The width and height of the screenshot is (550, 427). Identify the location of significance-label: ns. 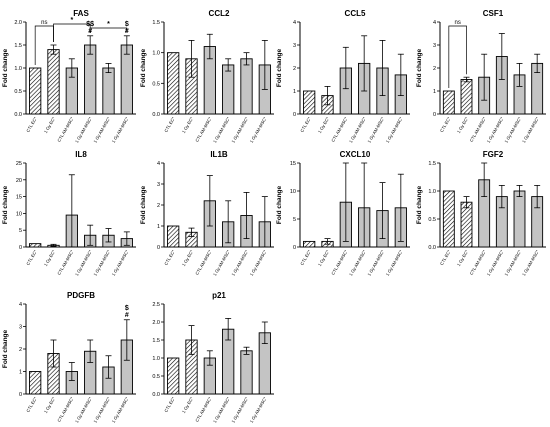
(44, 23).